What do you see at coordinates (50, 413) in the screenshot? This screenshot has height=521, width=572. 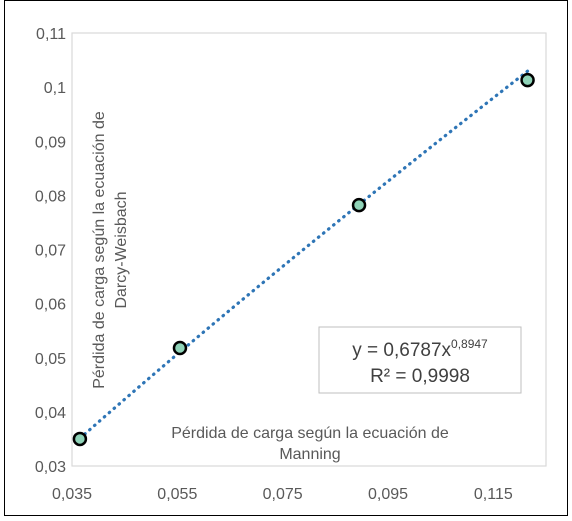 I see `y-tick-label: 0,04` at bounding box center [50, 413].